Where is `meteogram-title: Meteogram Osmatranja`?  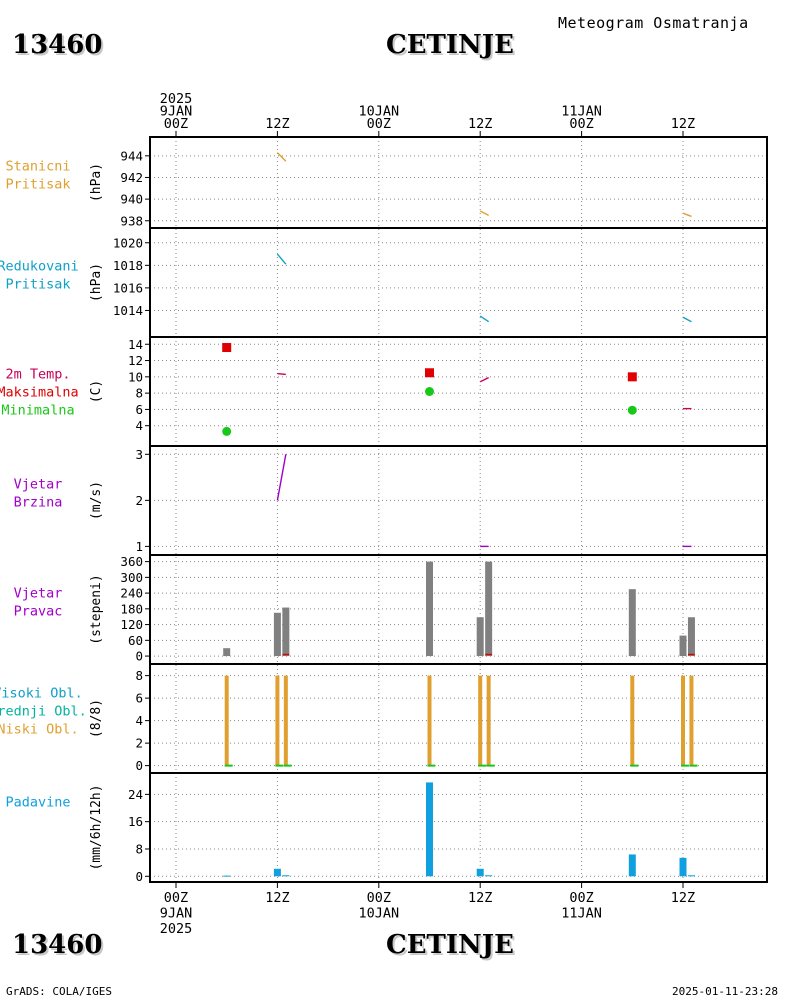 meteogram-title: Meteogram Osmatranja is located at coordinates (653, 23).